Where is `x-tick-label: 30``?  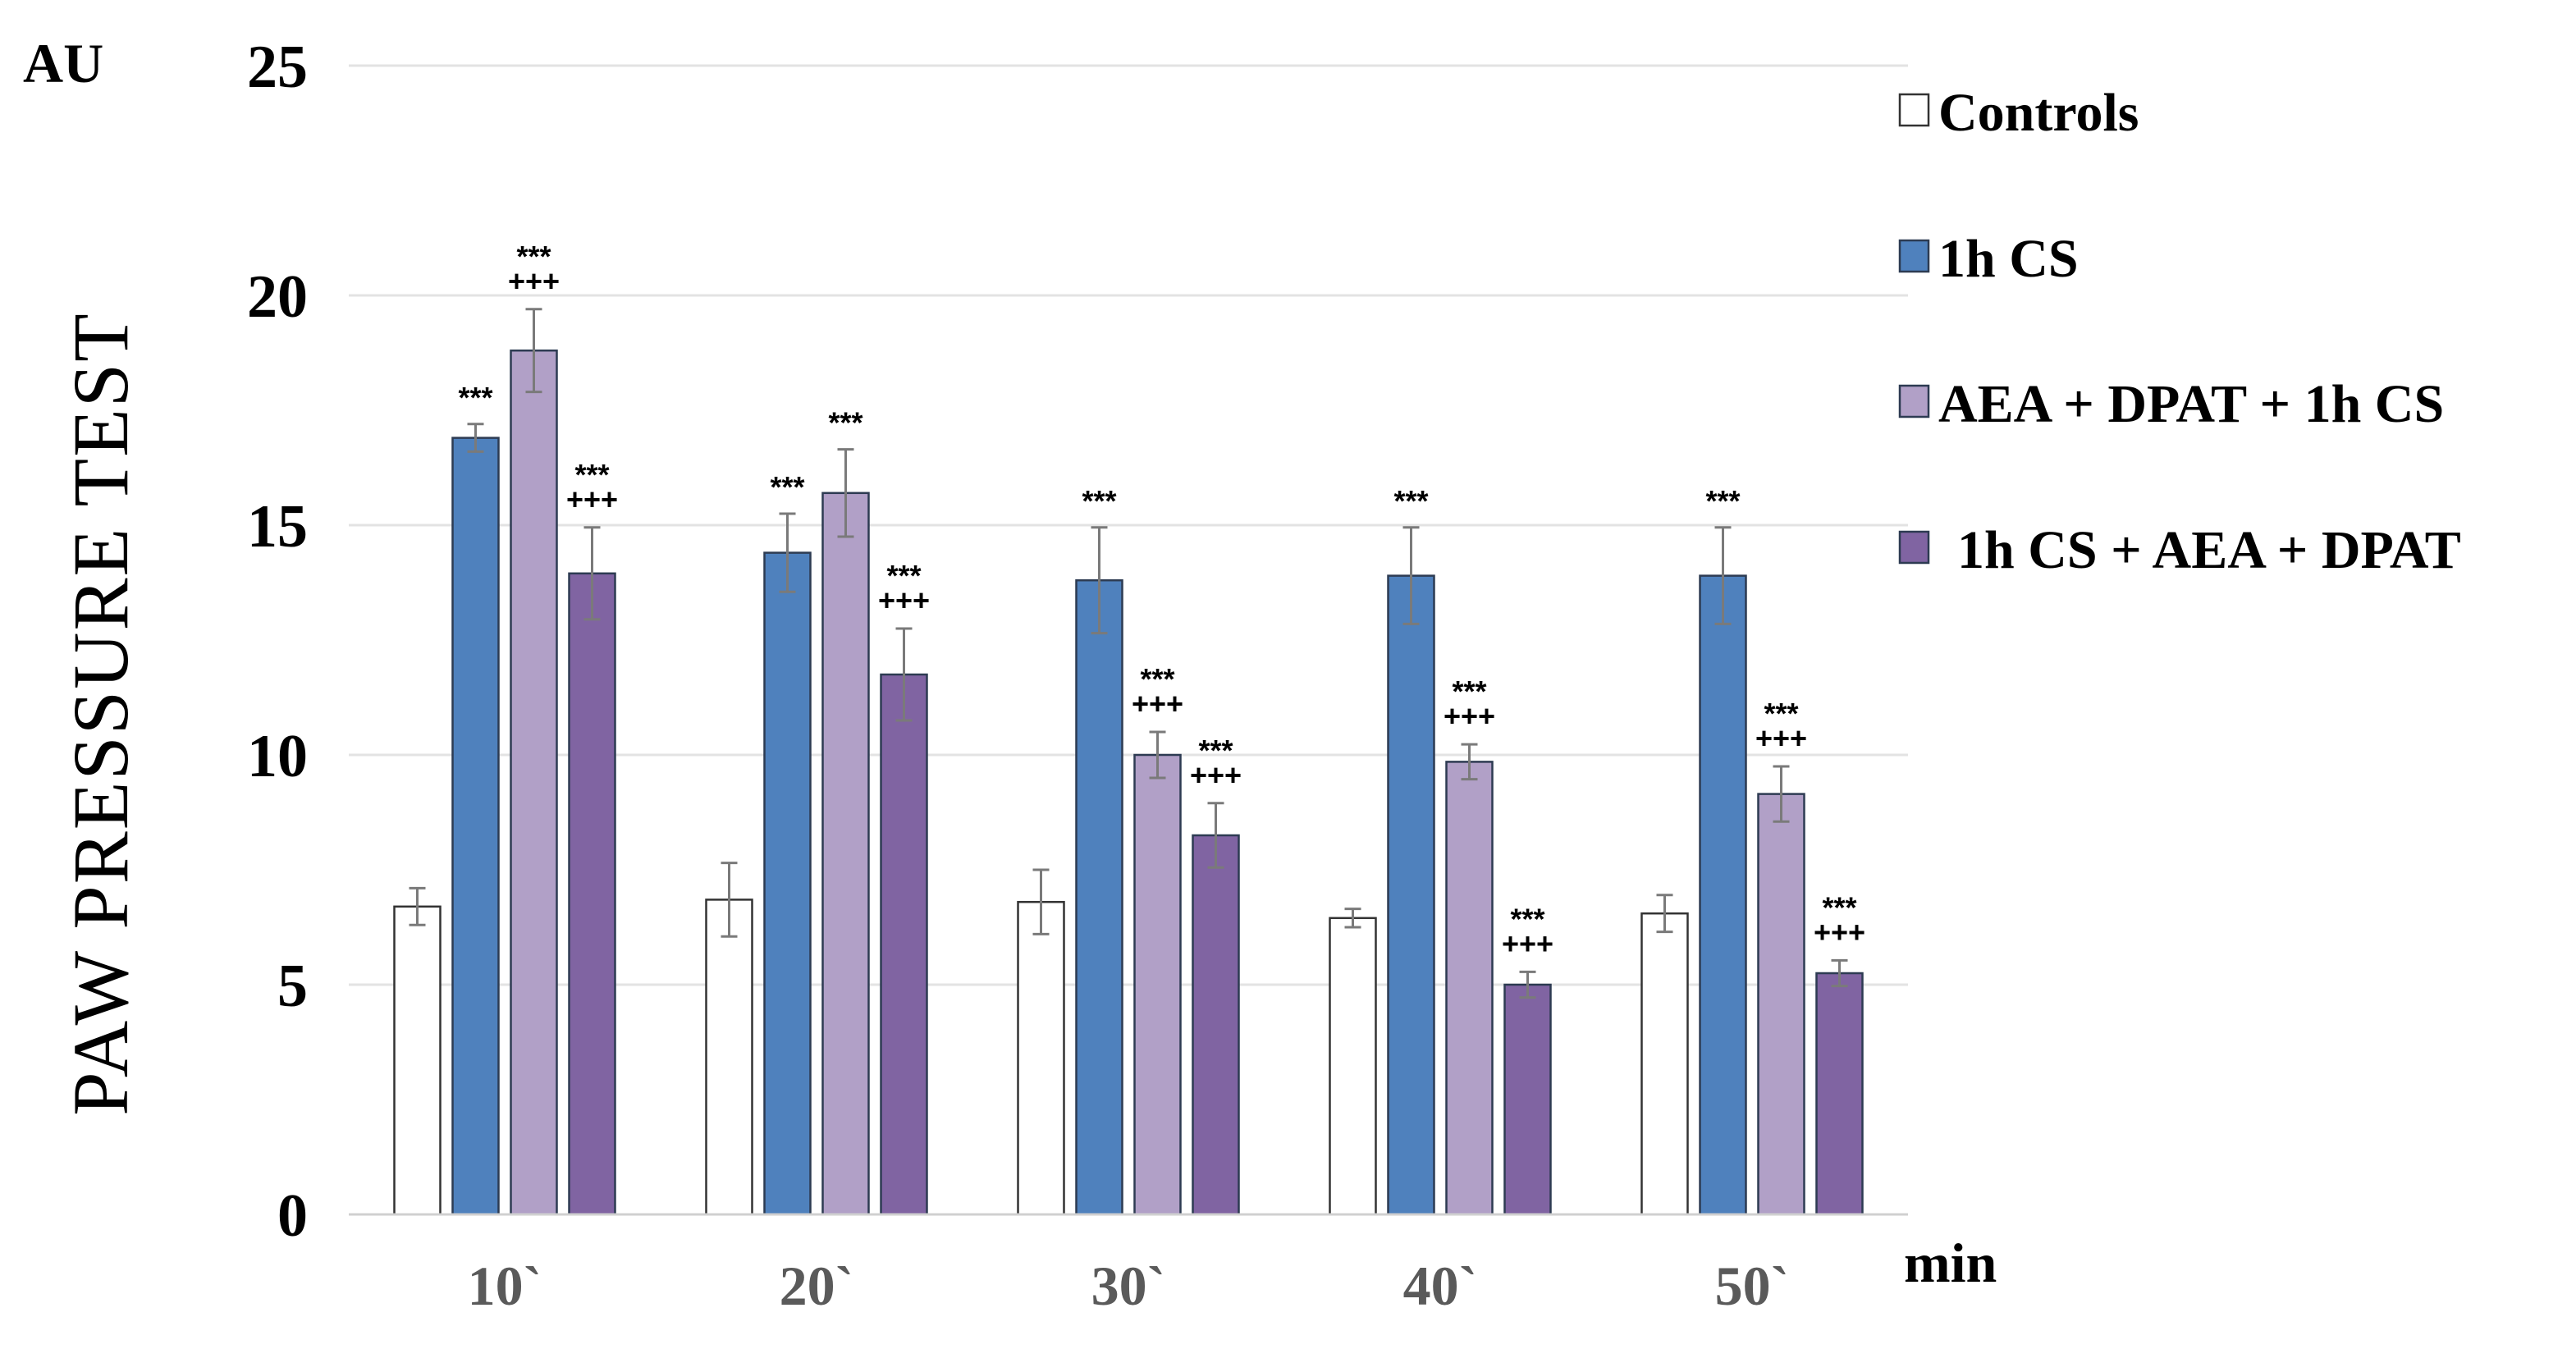 x-tick-label: 30` is located at coordinates (1128, 1286).